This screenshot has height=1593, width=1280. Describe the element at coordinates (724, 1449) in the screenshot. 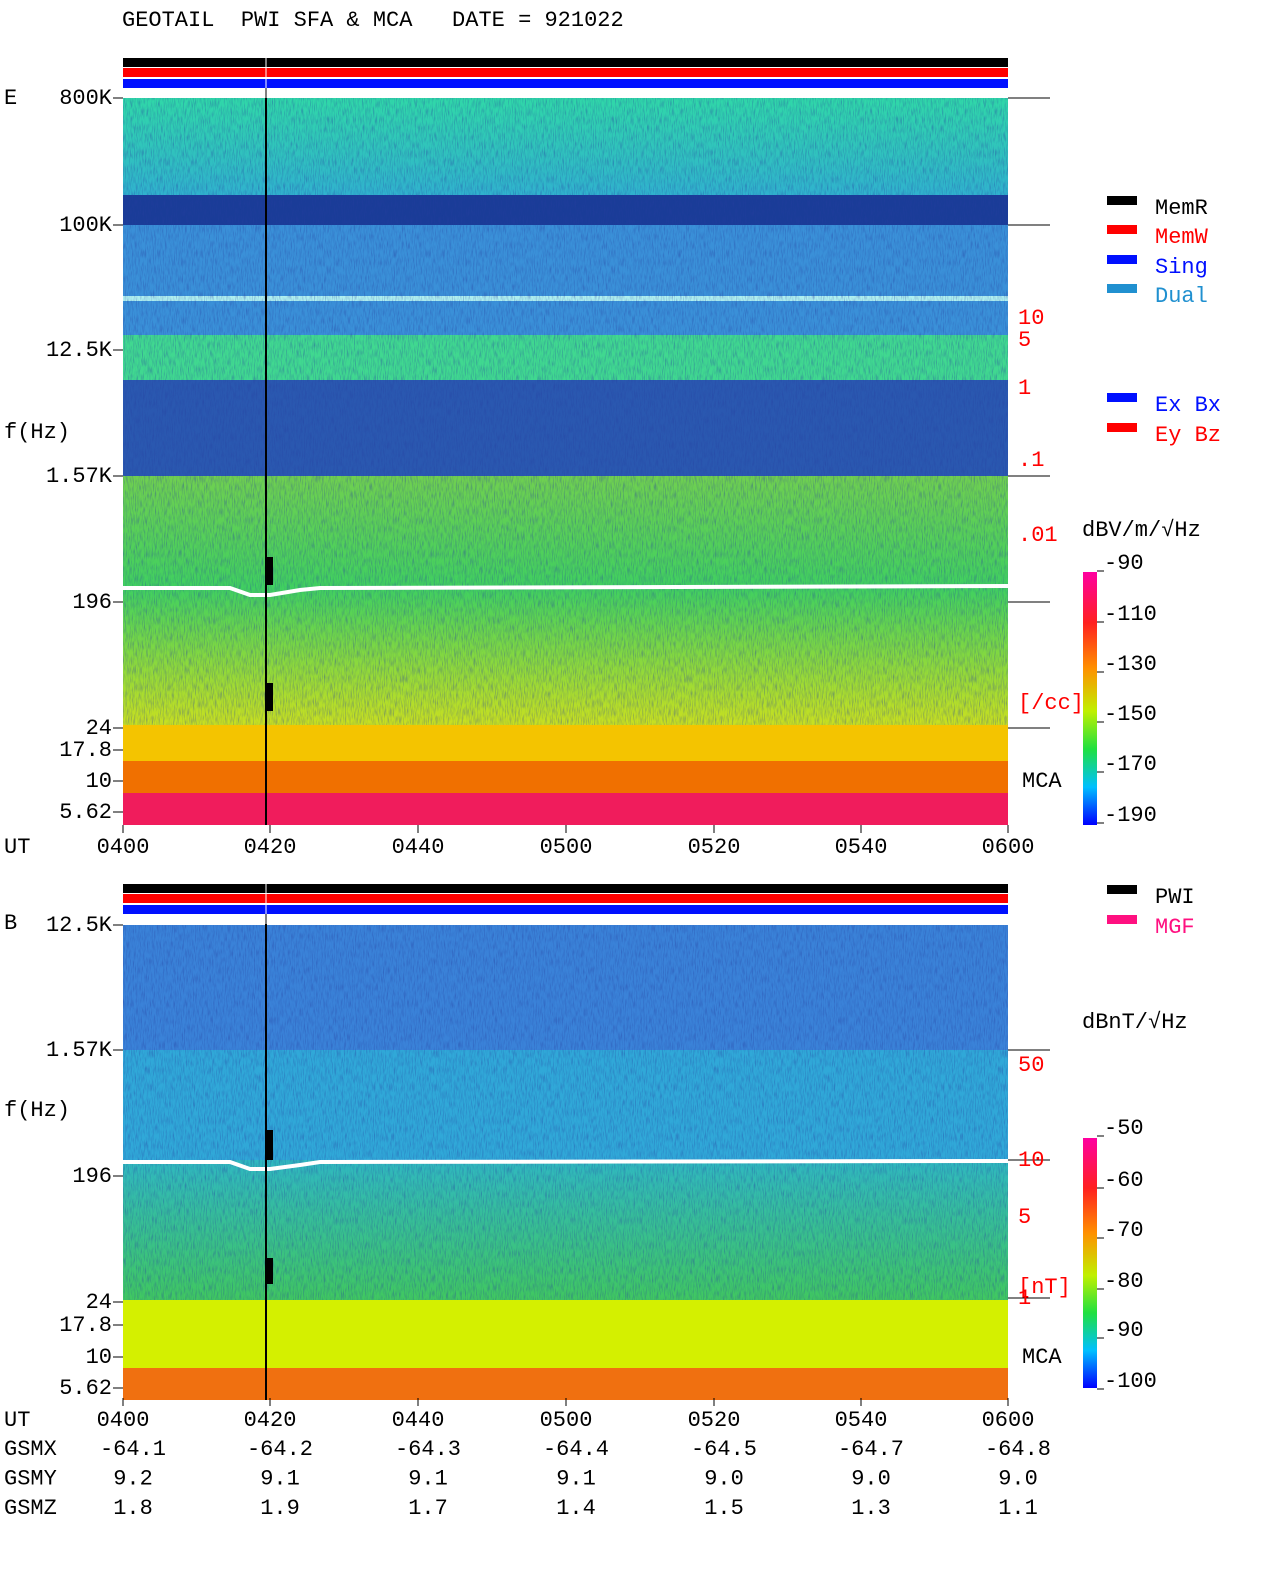

I see `orbit-value: -64.5` at that location.